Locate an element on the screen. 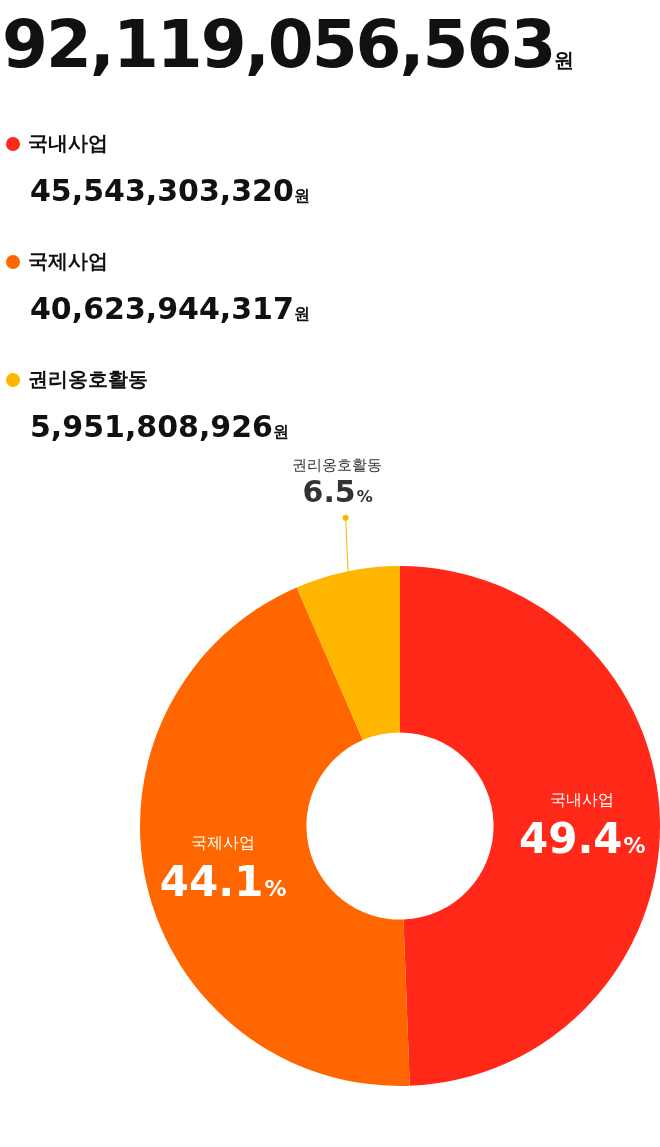 This screenshot has height=1147, width=660. text: 5,951,808,926원 is located at coordinates (160, 426).